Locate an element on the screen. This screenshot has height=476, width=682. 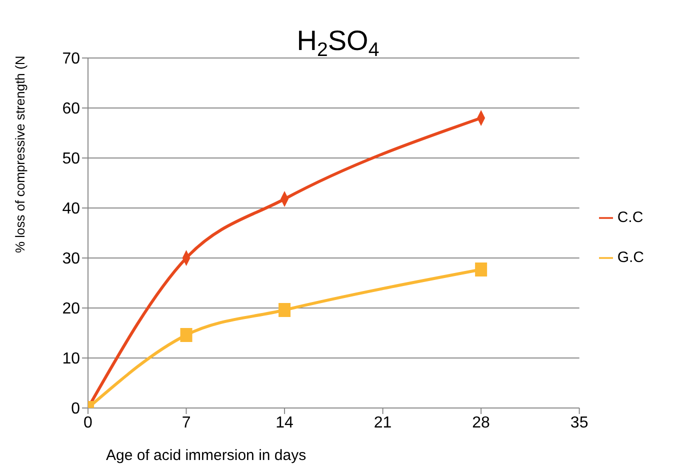
y-tick-label: 40 is located at coordinates (71, 209).